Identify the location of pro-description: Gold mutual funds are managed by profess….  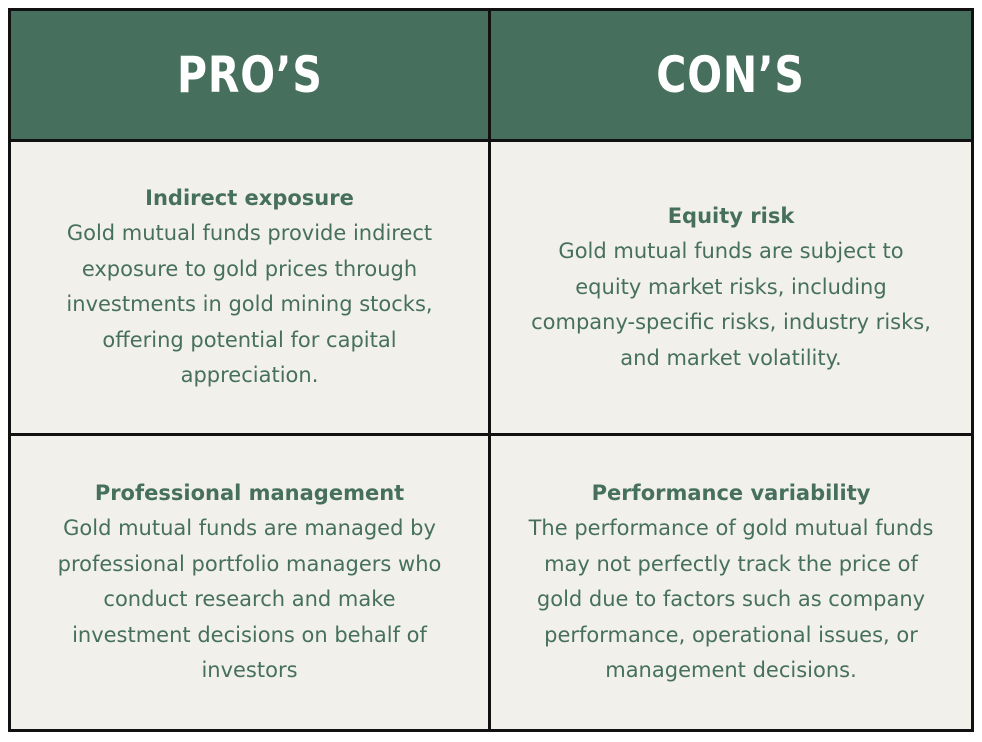
(249, 599).